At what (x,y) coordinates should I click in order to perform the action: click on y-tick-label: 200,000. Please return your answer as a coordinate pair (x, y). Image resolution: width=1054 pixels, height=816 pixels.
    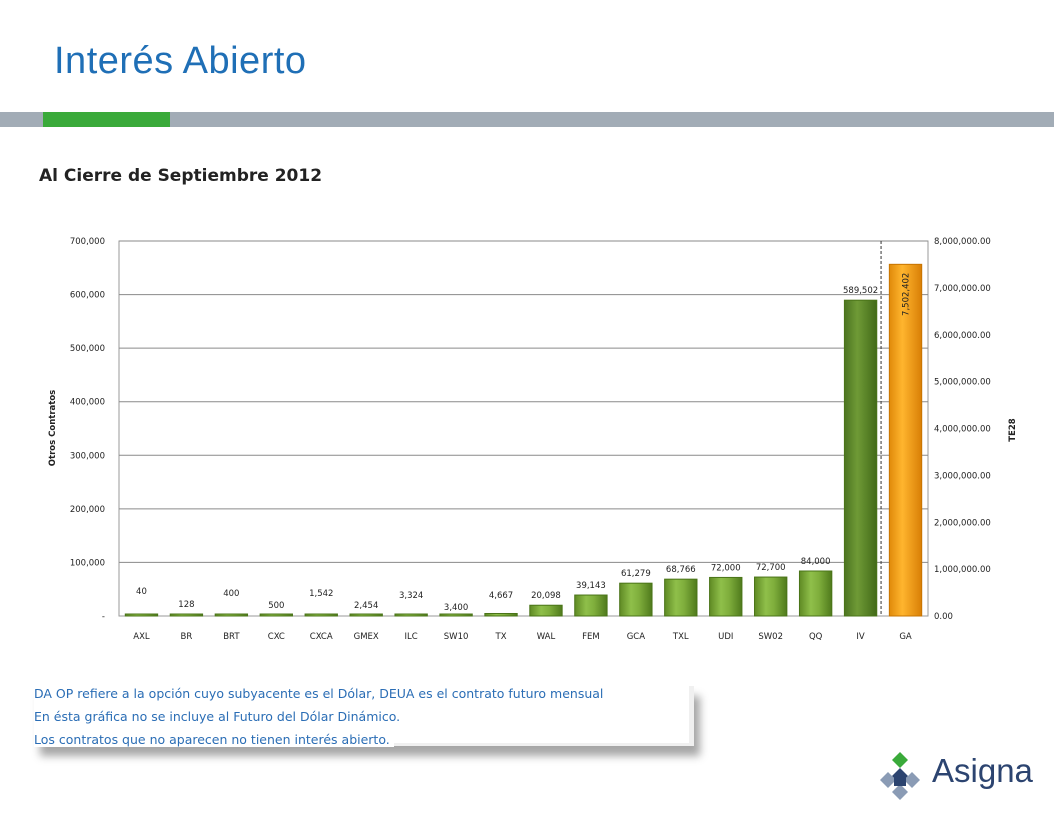
    Looking at the image, I should click on (87, 510).